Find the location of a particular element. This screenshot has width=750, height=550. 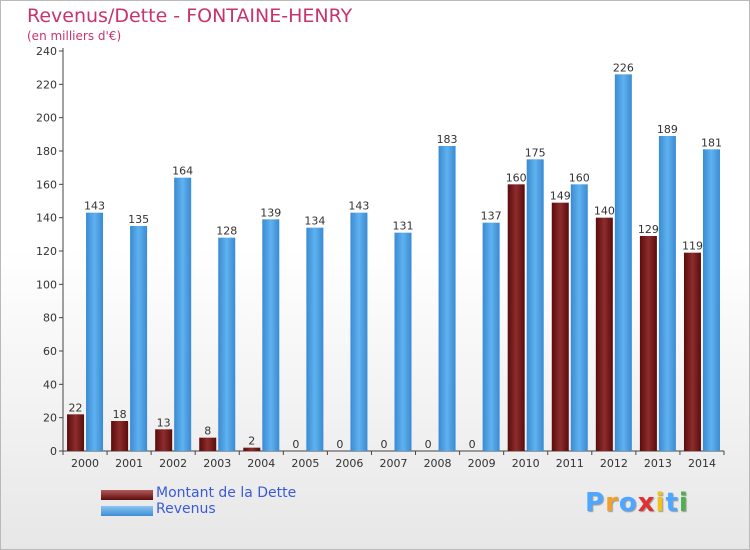

y-tick-label: 80 is located at coordinates (50, 318).